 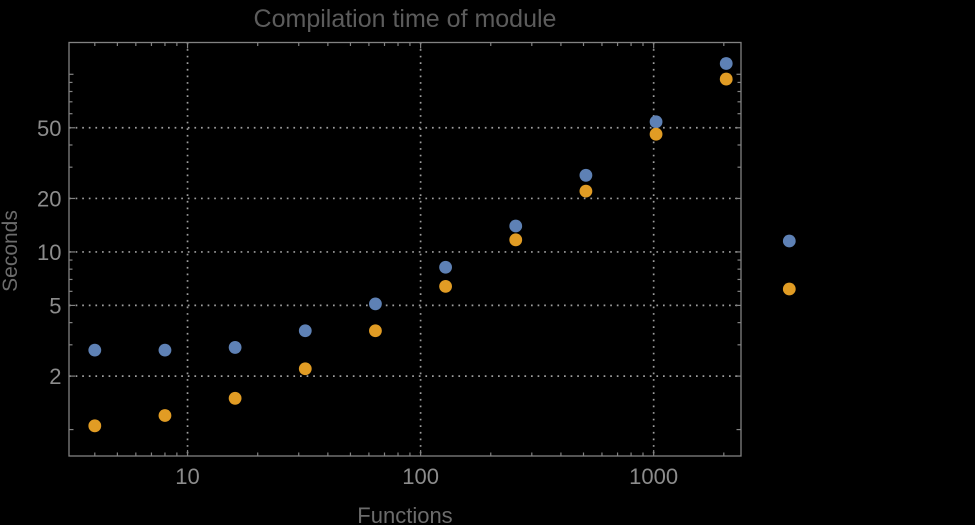 What do you see at coordinates (11, 251) in the screenshot?
I see `y-axis-label: Seconds` at bounding box center [11, 251].